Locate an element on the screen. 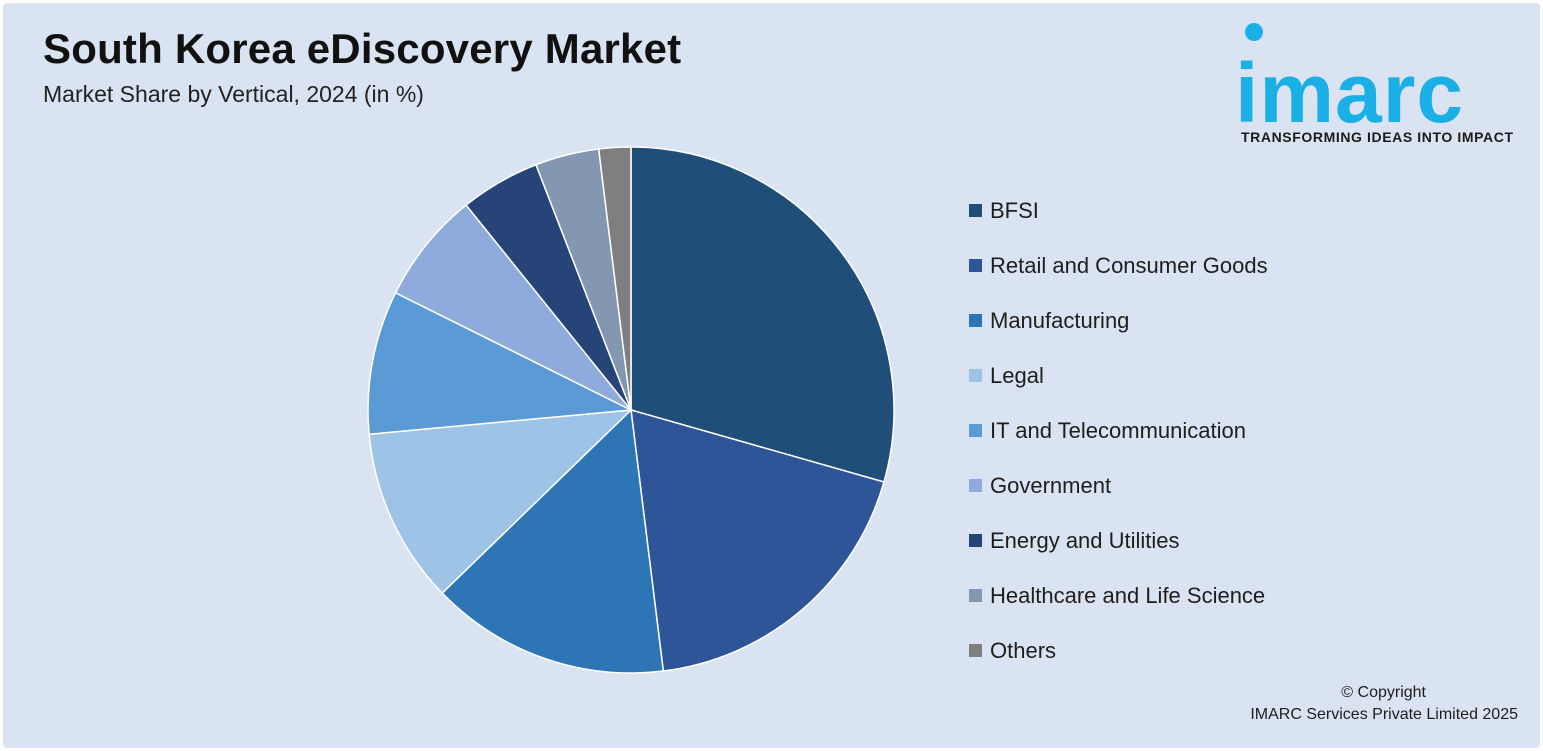 The image size is (1543, 751). pie-slice-manufacturing is located at coordinates (553, 541).